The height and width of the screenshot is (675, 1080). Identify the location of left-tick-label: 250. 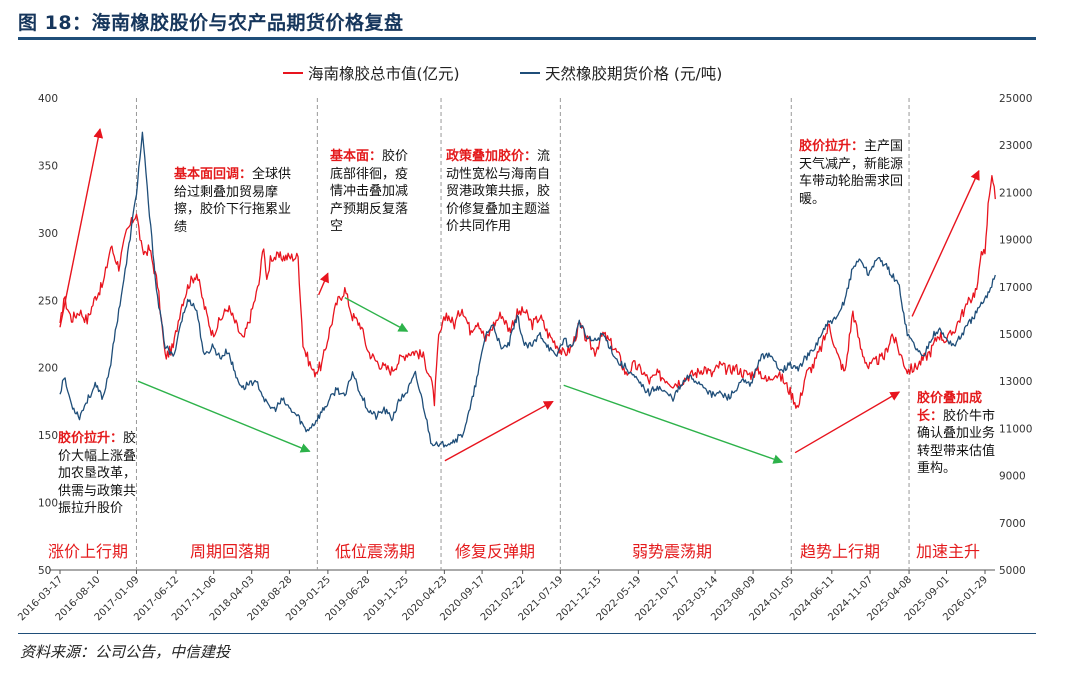
(48, 301).